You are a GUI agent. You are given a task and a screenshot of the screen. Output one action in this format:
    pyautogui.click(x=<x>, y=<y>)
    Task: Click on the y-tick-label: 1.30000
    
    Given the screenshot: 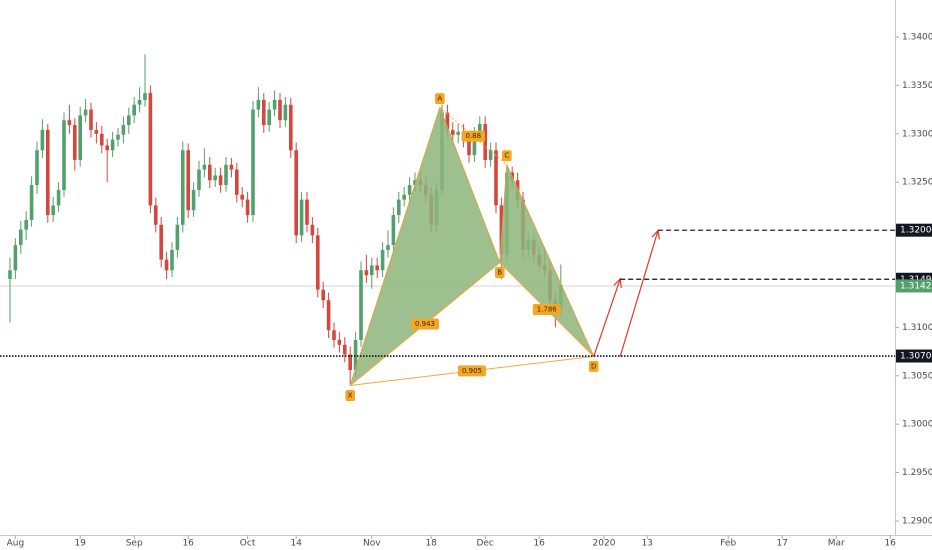 What is the action you would take?
    pyautogui.click(x=917, y=425)
    